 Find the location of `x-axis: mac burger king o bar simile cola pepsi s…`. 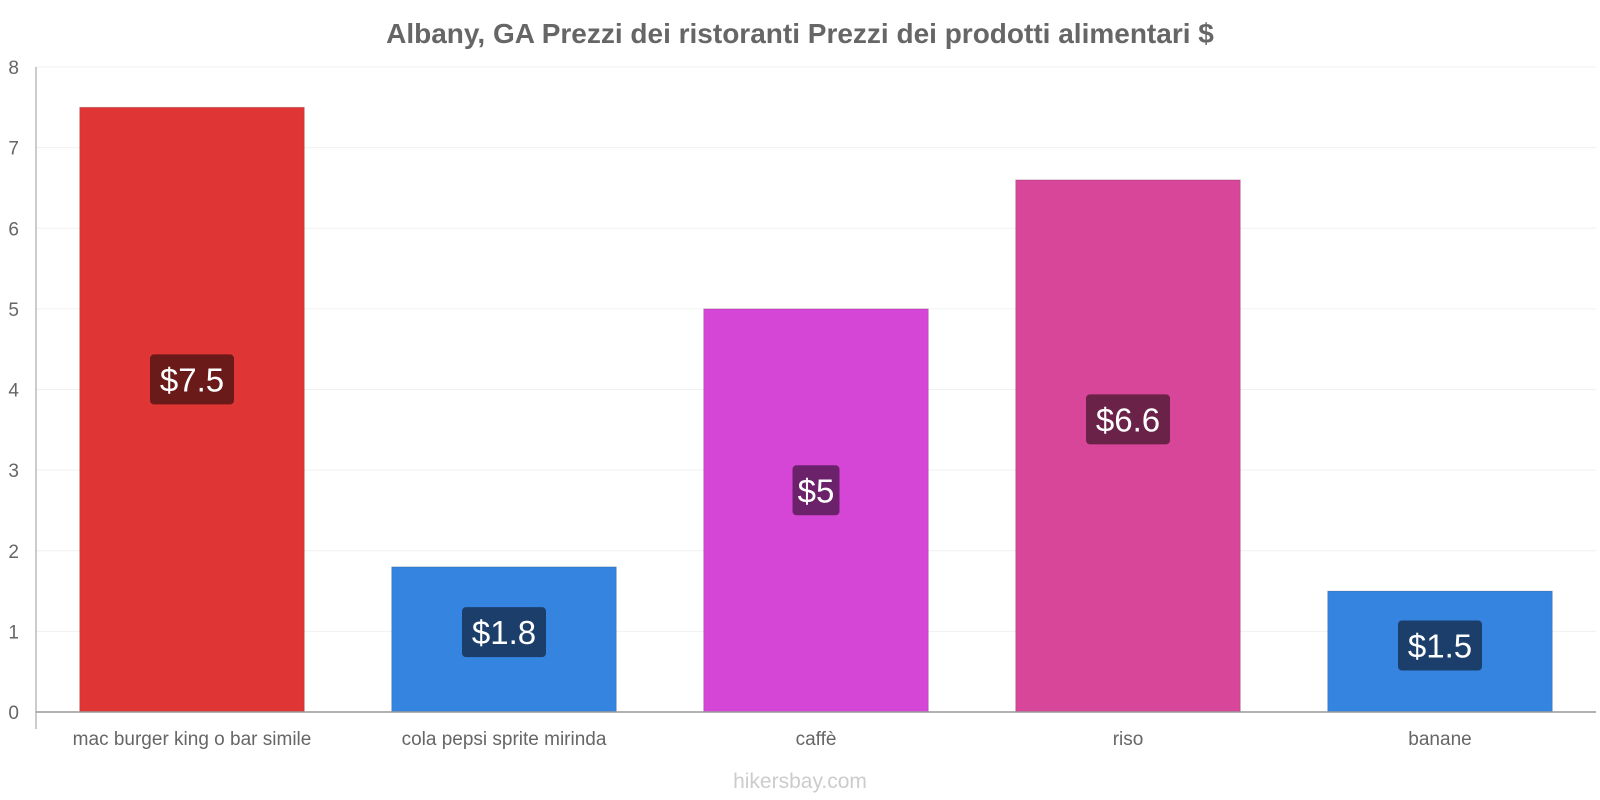

x-axis: mac burger king o bar simile cola pepsi s… is located at coordinates (816, 730).